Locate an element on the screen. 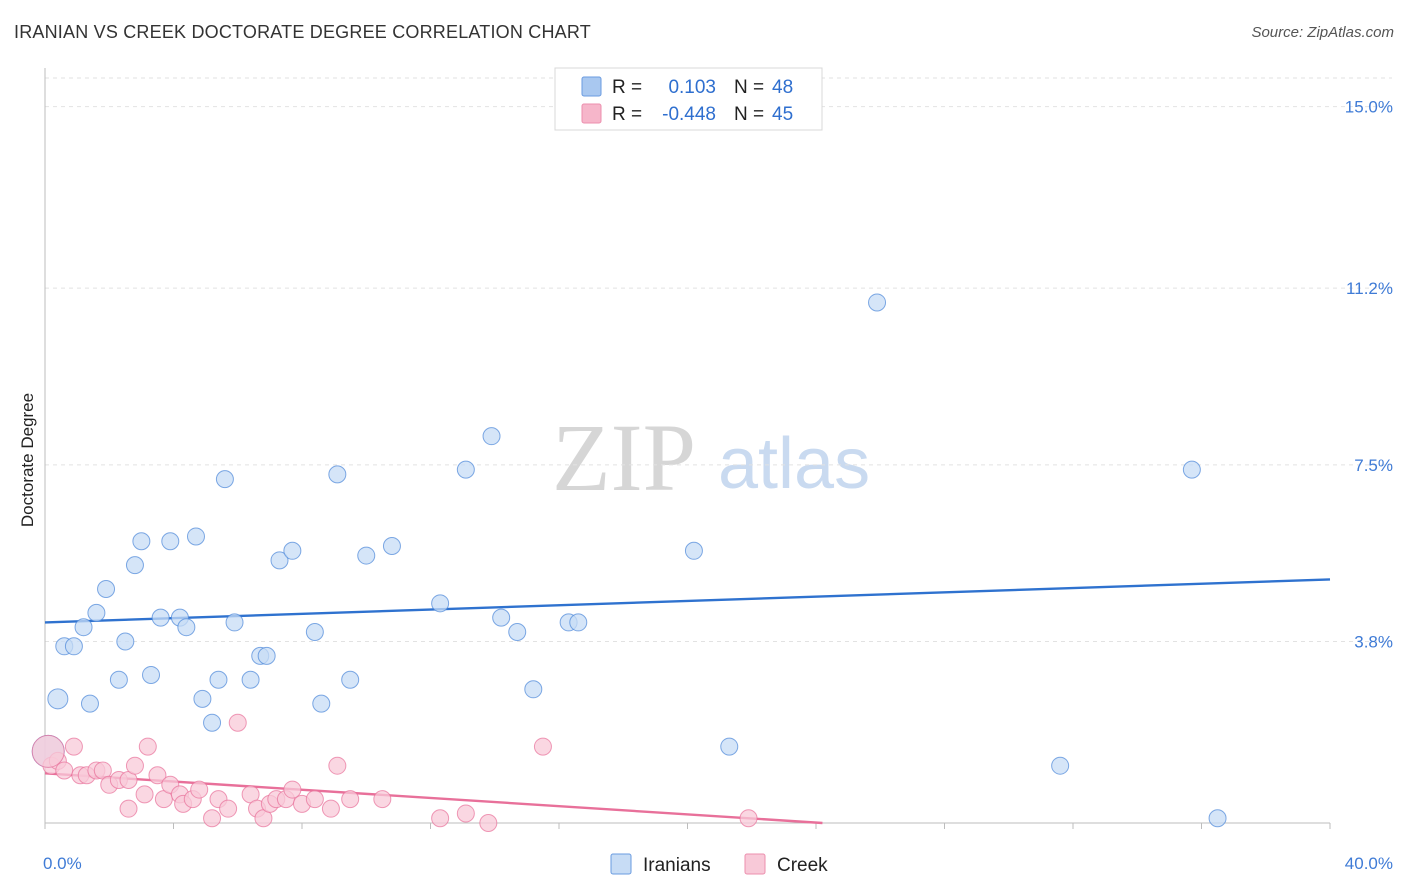  watermark-zip: ZIP is located at coordinates (624, 457).